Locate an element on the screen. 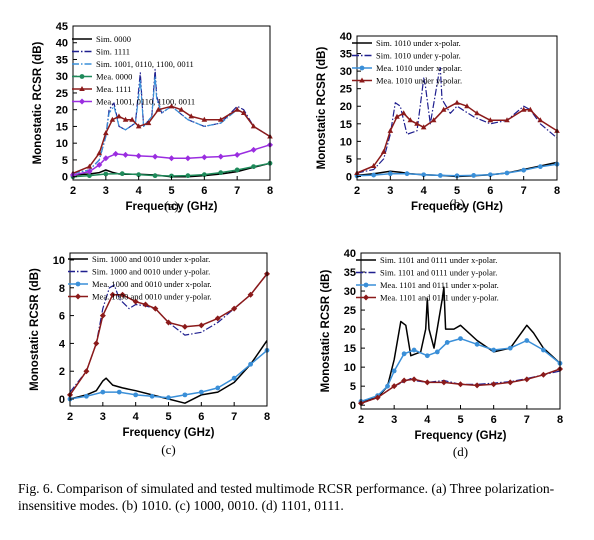 This screenshot has width=594, height=540. panel-label: (c) is located at coordinates (168, 449).